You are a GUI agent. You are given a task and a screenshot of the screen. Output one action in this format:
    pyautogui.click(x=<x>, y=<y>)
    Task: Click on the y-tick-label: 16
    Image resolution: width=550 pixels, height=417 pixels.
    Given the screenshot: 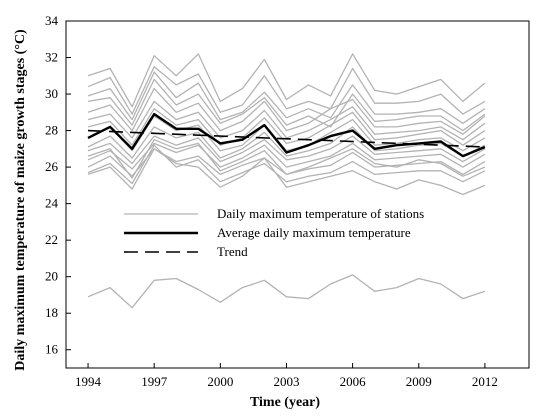 What is the action you would take?
    pyautogui.click(x=52, y=349)
    